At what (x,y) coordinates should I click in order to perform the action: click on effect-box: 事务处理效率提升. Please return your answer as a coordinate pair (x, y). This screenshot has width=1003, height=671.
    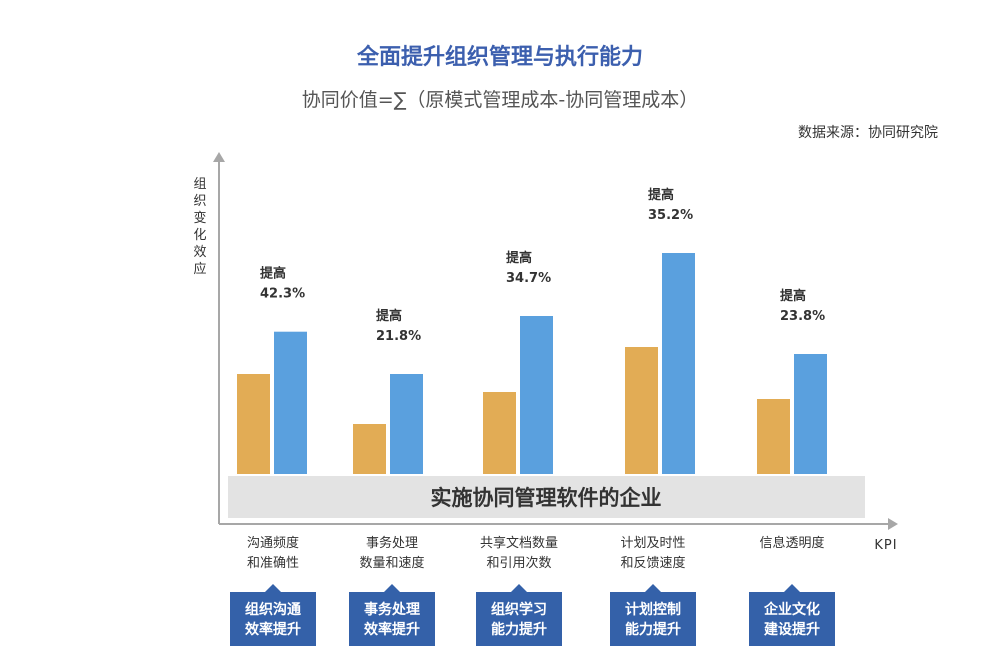
    Looking at the image, I should click on (392, 615).